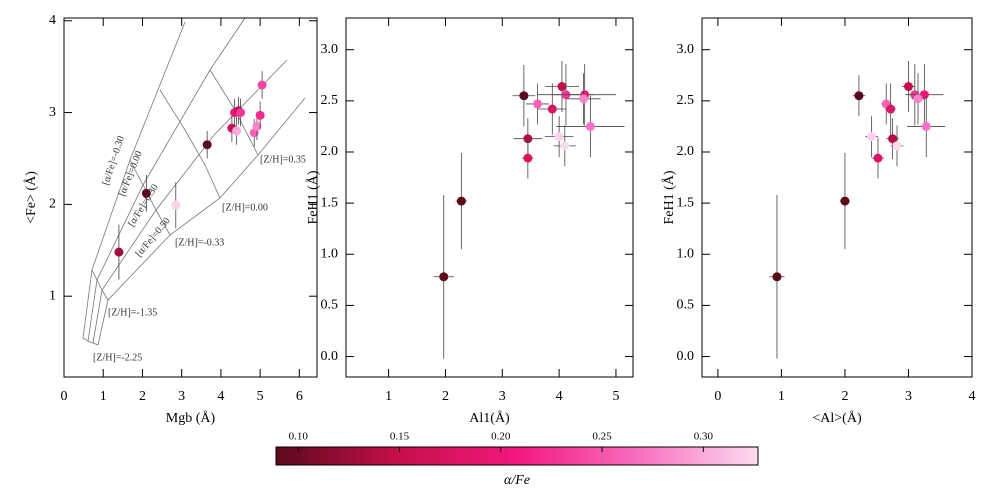 Image resolution: width=981 pixels, height=491 pixels. I want to click on annotation: [Z/H]=-0.33, so click(199, 242).